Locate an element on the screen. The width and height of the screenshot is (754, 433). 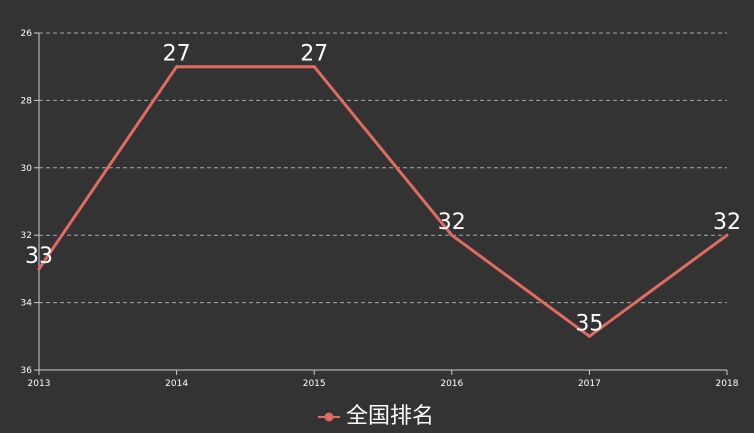
data-label: 35 is located at coordinates (589, 323).